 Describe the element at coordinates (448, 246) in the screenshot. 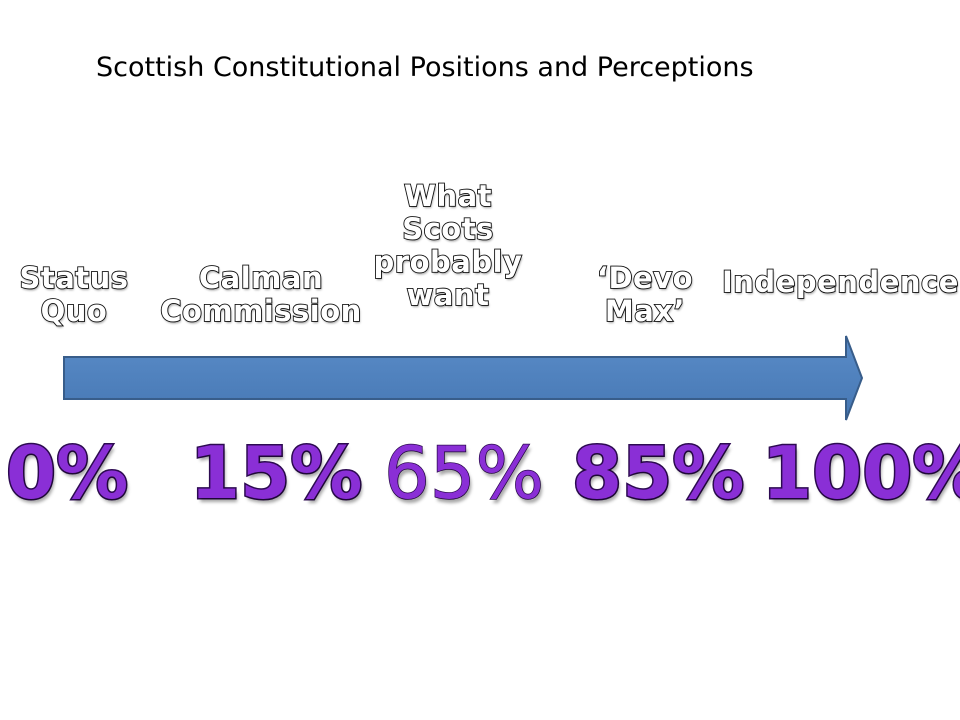

I see `position-label-what-scots-want: What Scots probably want` at that location.